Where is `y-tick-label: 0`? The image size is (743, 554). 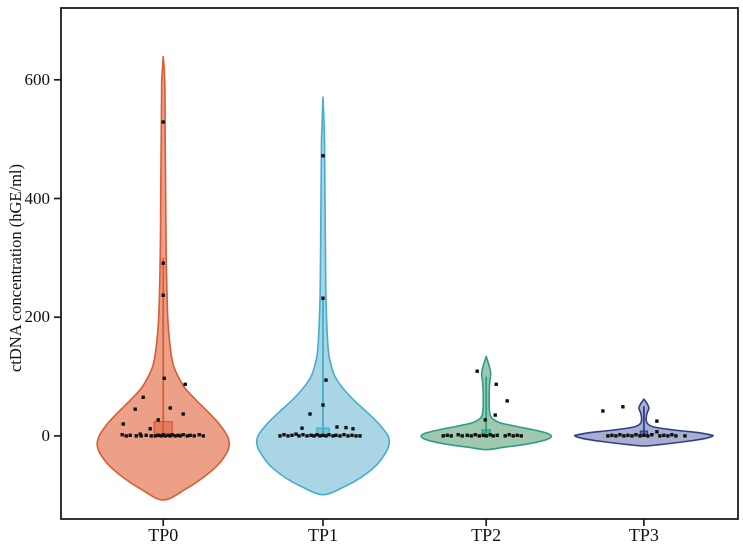 y-tick-label: 0 is located at coordinates (46, 435).